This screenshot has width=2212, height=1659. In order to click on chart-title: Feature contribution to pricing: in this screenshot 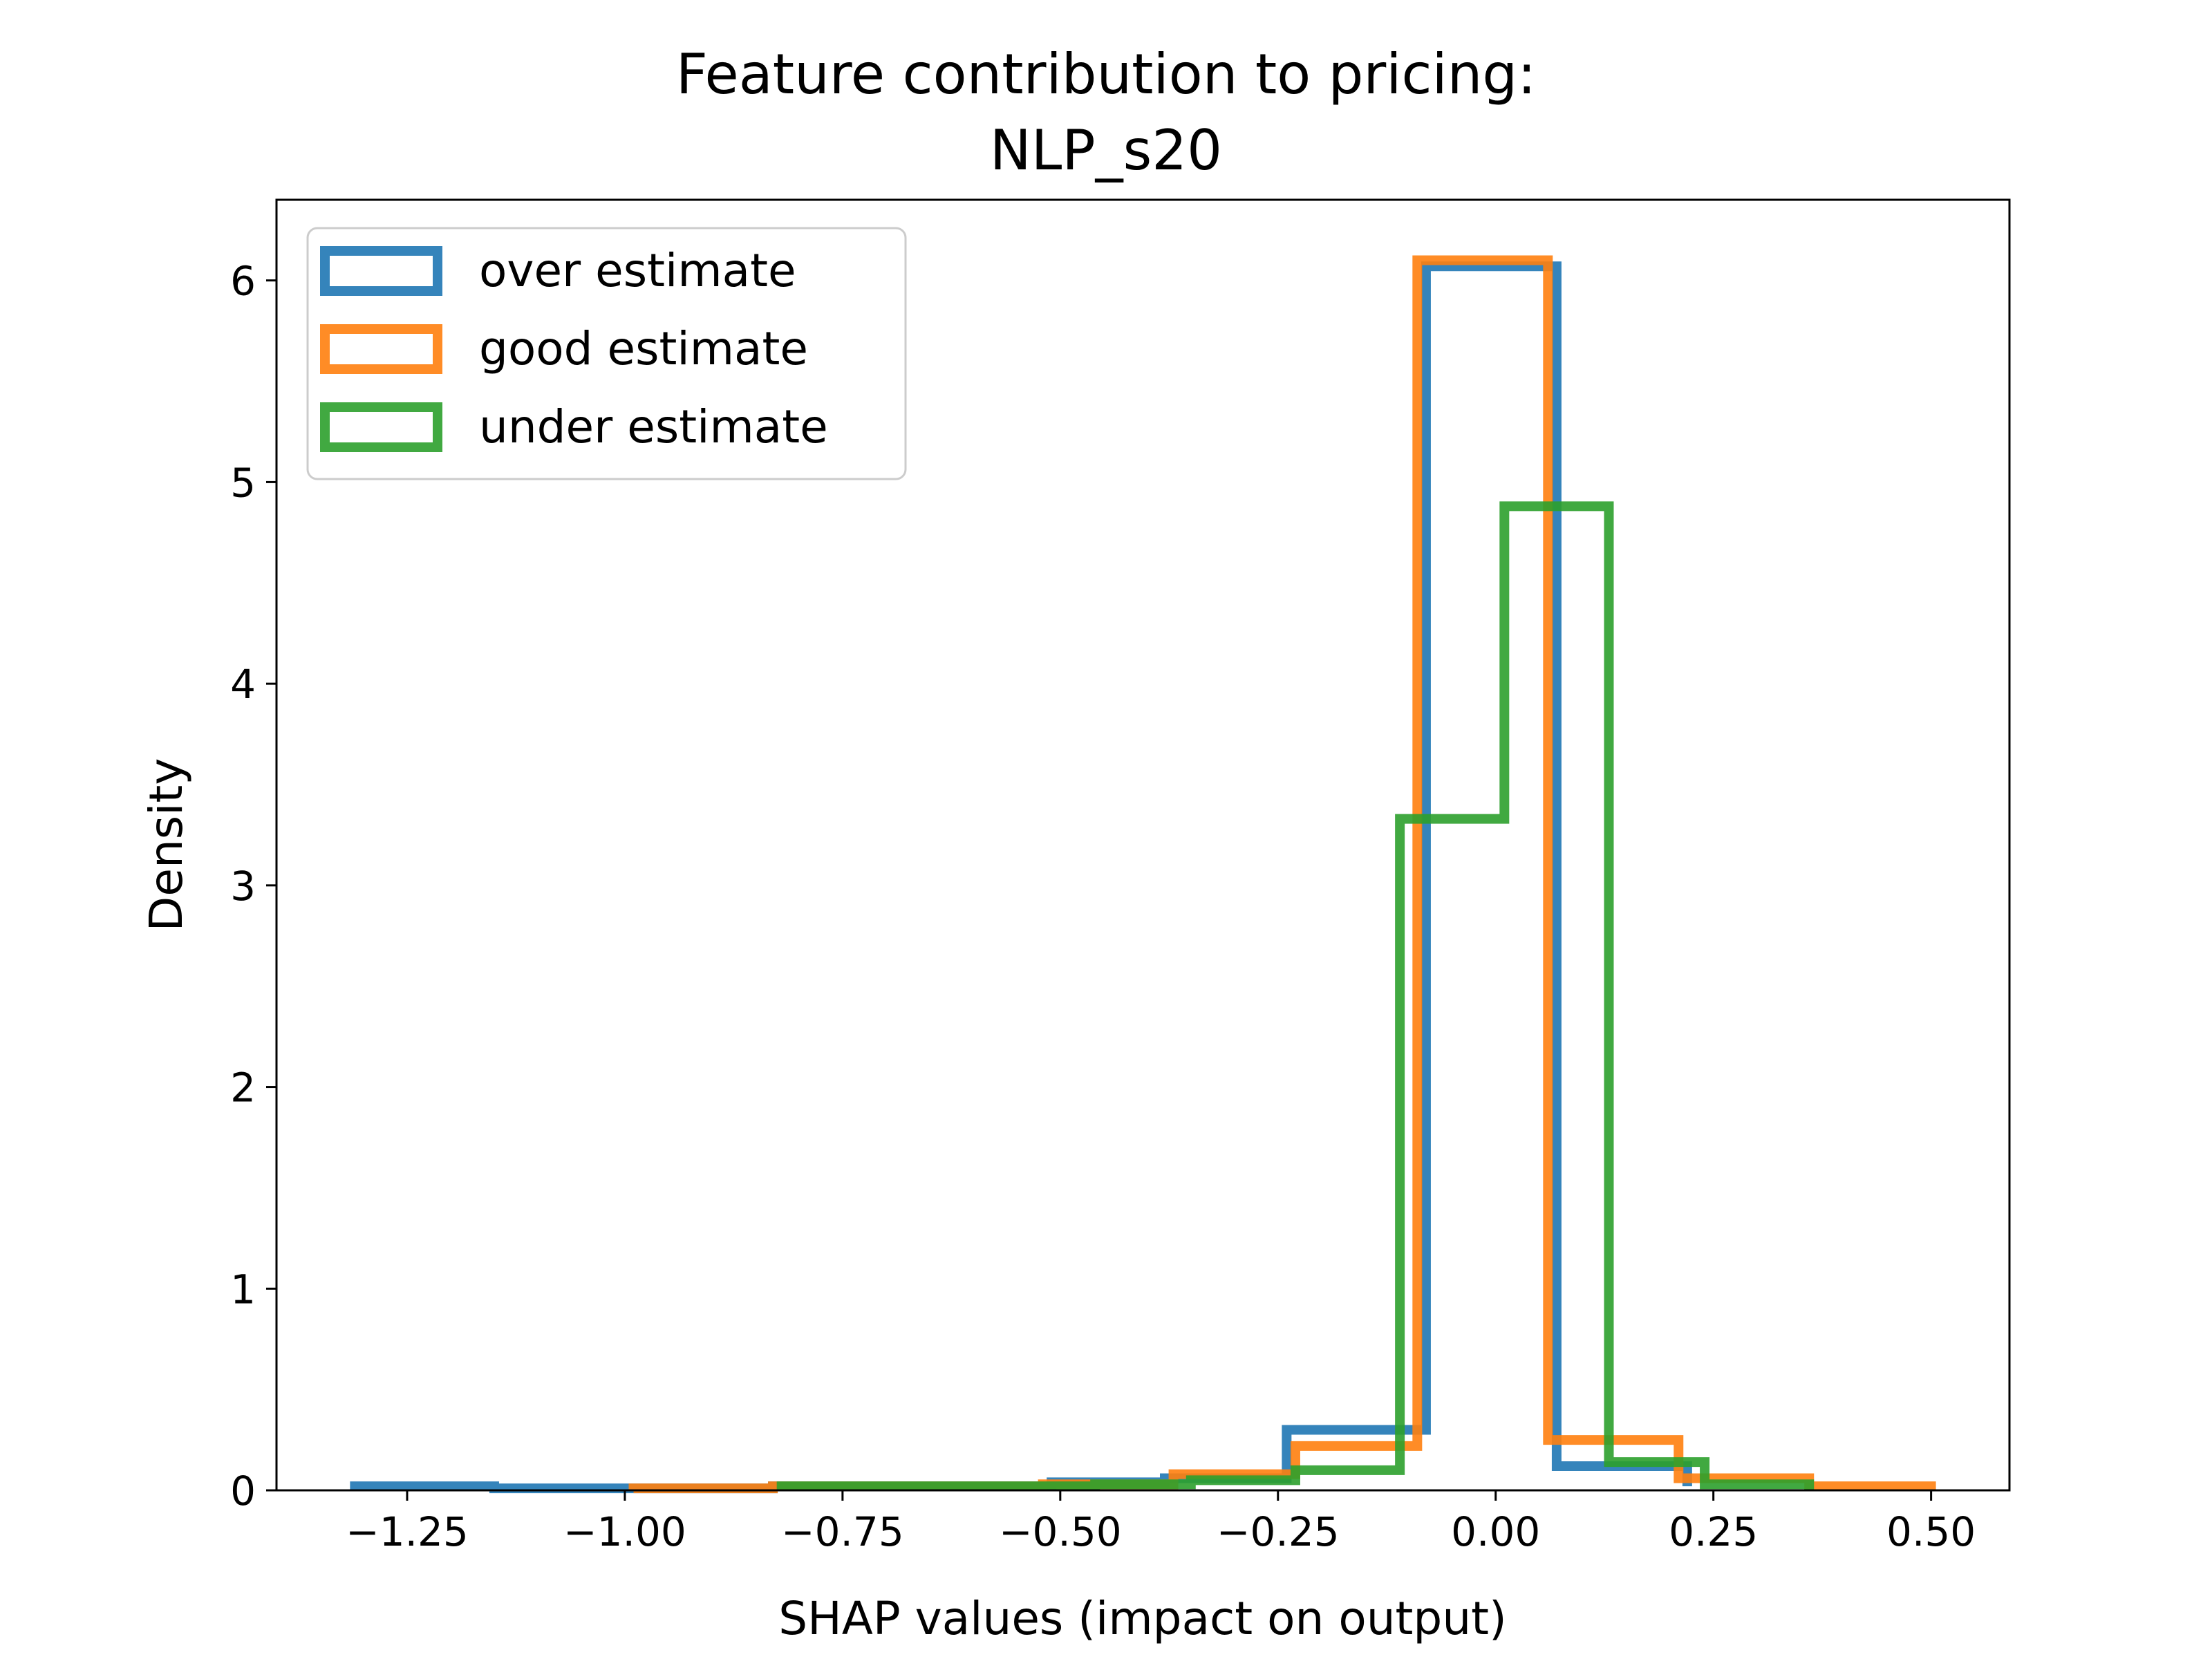, I will do `click(1106, 74)`.